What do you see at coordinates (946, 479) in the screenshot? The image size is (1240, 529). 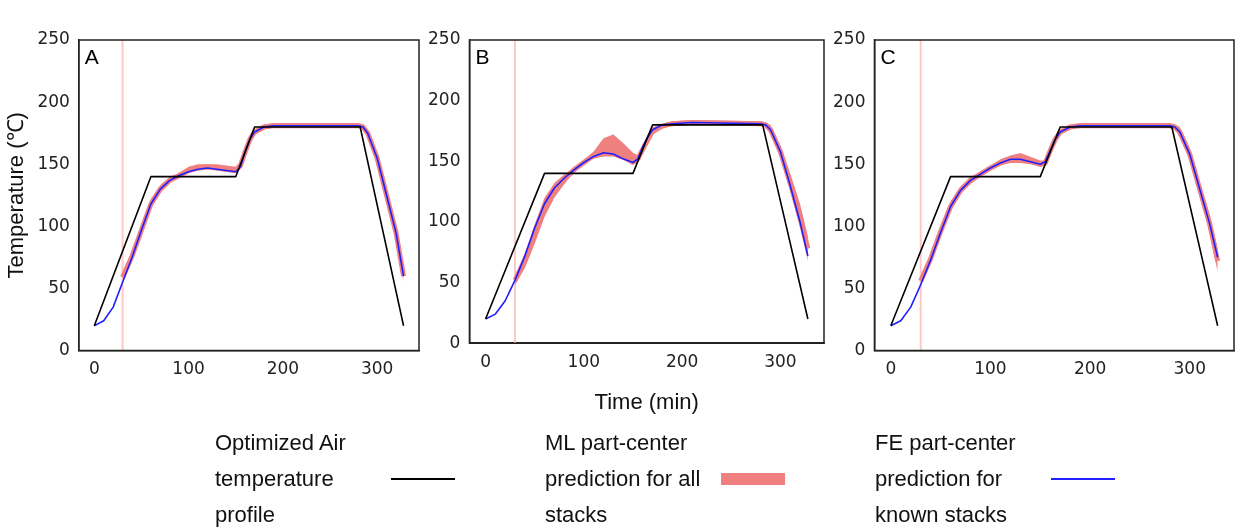 I see `legend-label: FE part-center prediction for known stacks` at bounding box center [946, 479].